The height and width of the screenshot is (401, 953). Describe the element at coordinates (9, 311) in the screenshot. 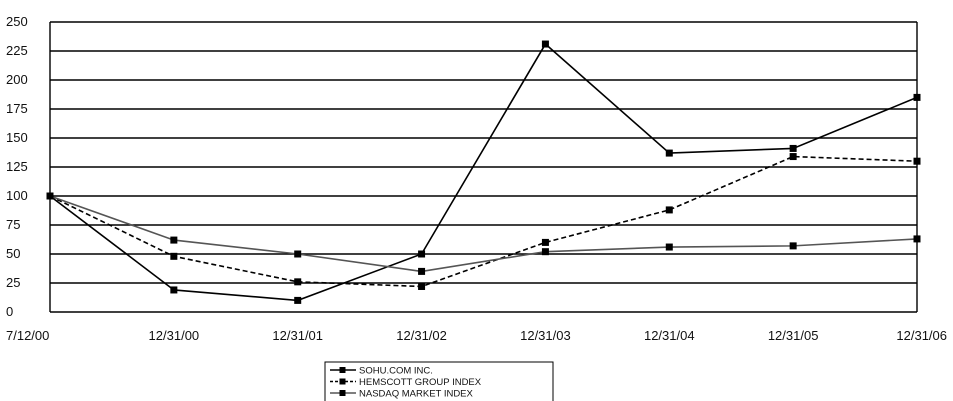

I see `y-tick-label: 0` at that location.